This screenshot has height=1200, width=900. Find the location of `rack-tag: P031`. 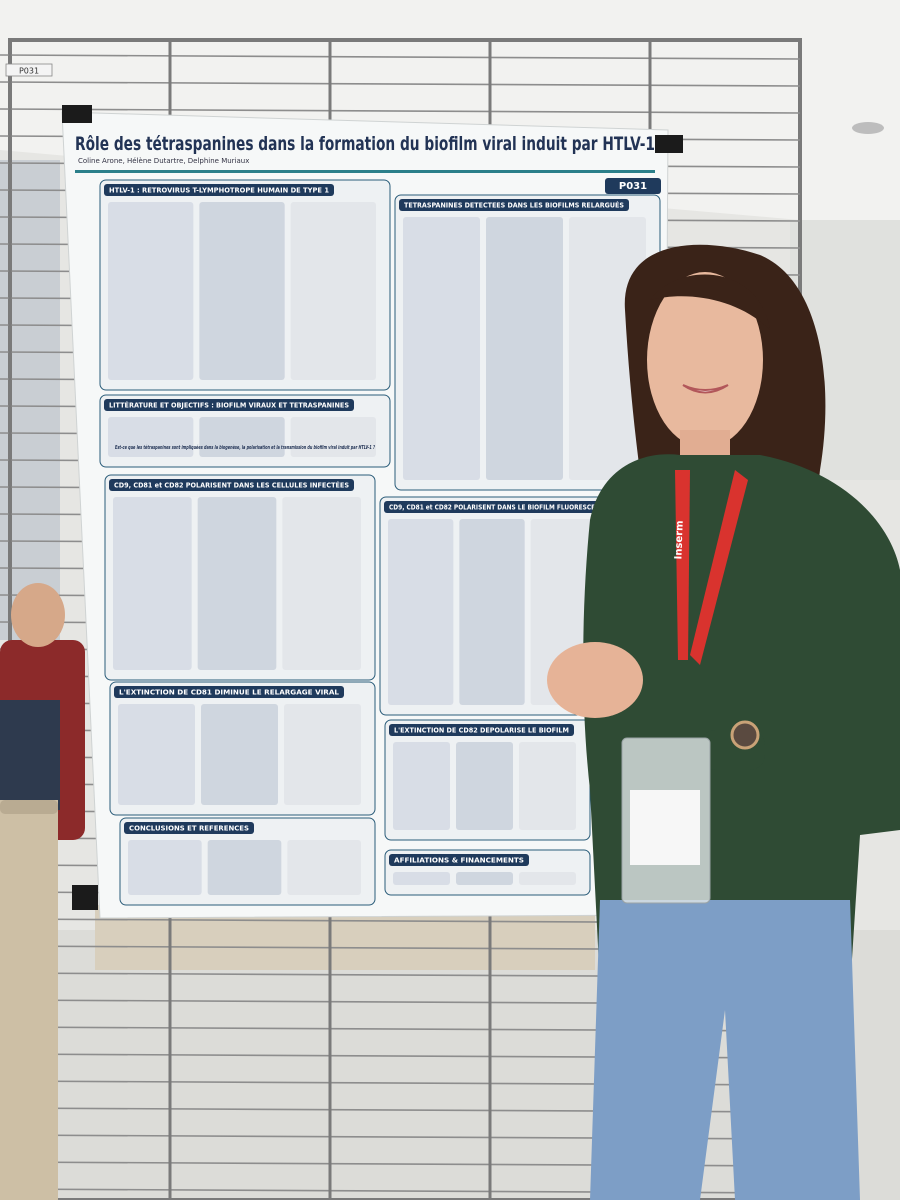

rack-tag: P031 is located at coordinates (29, 71).